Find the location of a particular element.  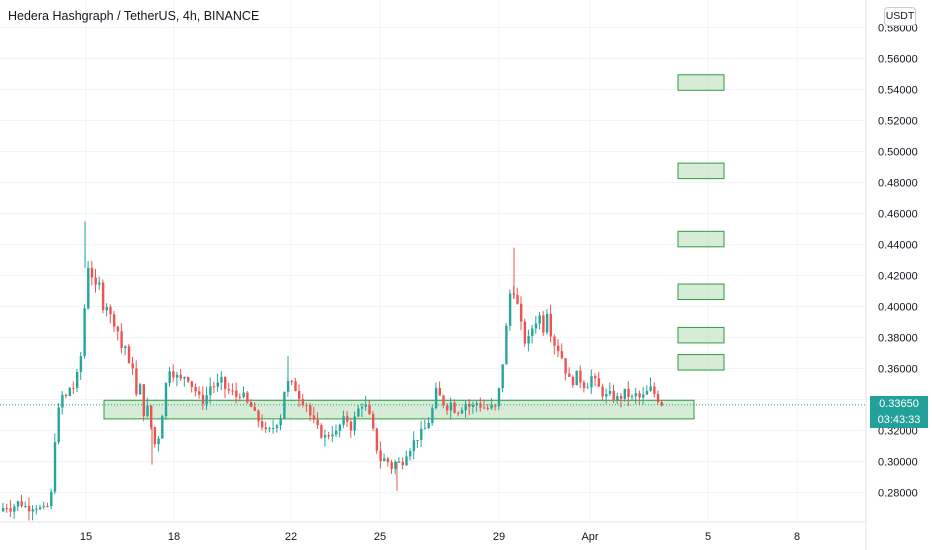

price-axis-label: 0.46000 is located at coordinates (898, 215).